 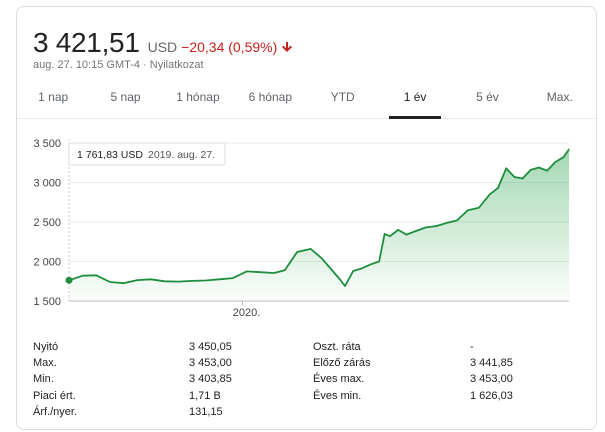 I want to click on tab-range: 1 nap, so click(x=53, y=97).